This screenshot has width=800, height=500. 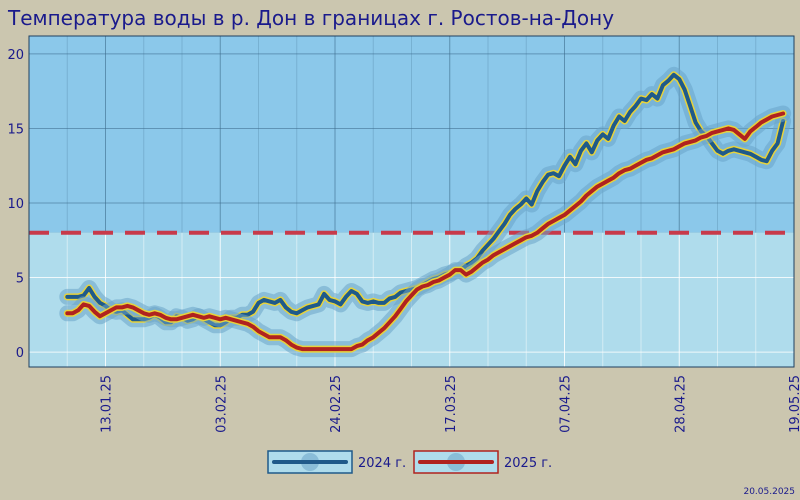 I want to click on legend-item-2: 2025 г., so click(x=482, y=462).